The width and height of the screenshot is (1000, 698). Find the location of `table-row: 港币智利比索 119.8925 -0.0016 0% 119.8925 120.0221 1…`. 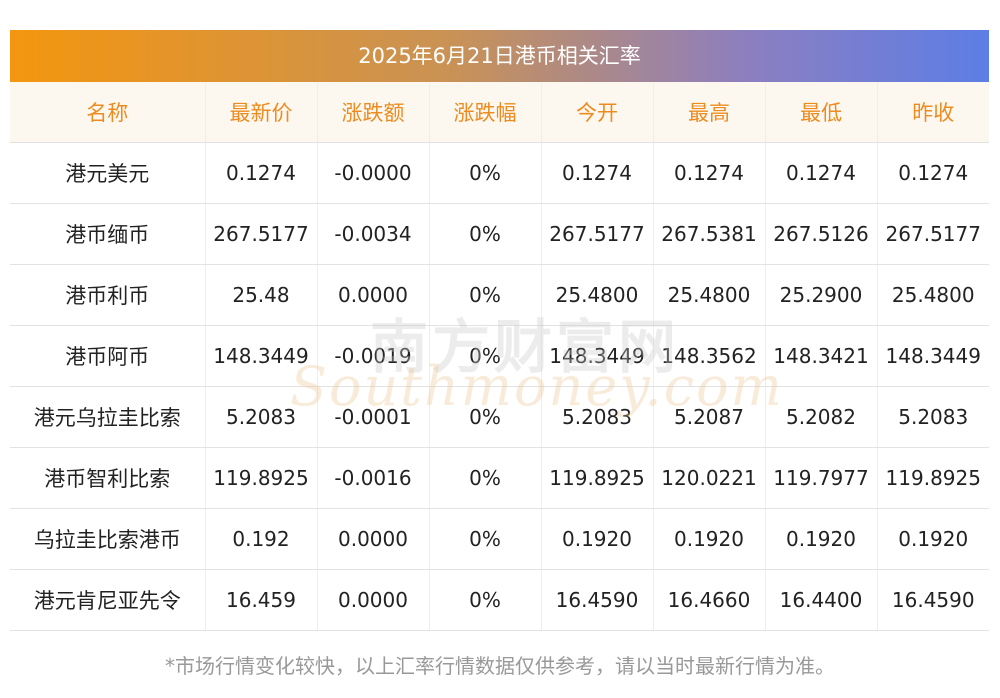

table-row: 港币智利比索 119.8925 -0.0016 0% 119.8925 120.0221 1… is located at coordinates (499, 478).